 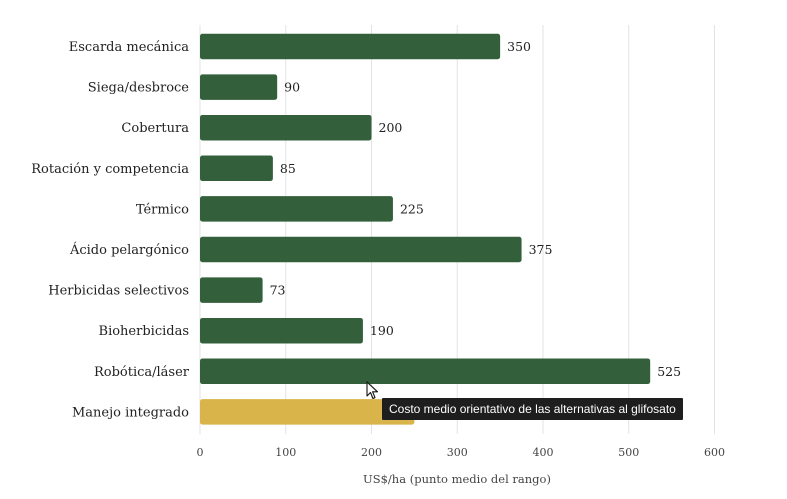 I want to click on category-label: Térmico, so click(x=162, y=209).